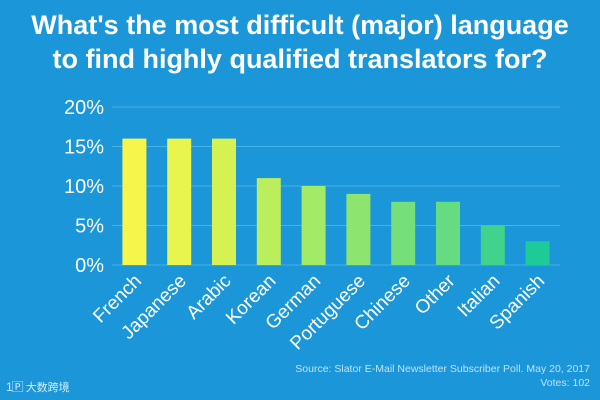 The image size is (600, 400). I want to click on bar-korean, so click(268, 221).